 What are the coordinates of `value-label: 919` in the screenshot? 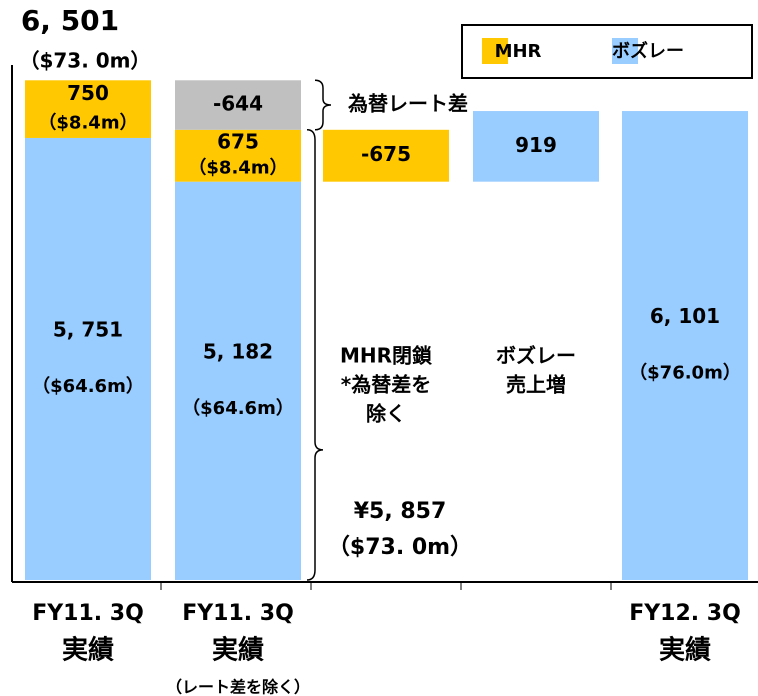 It's located at (536, 145).